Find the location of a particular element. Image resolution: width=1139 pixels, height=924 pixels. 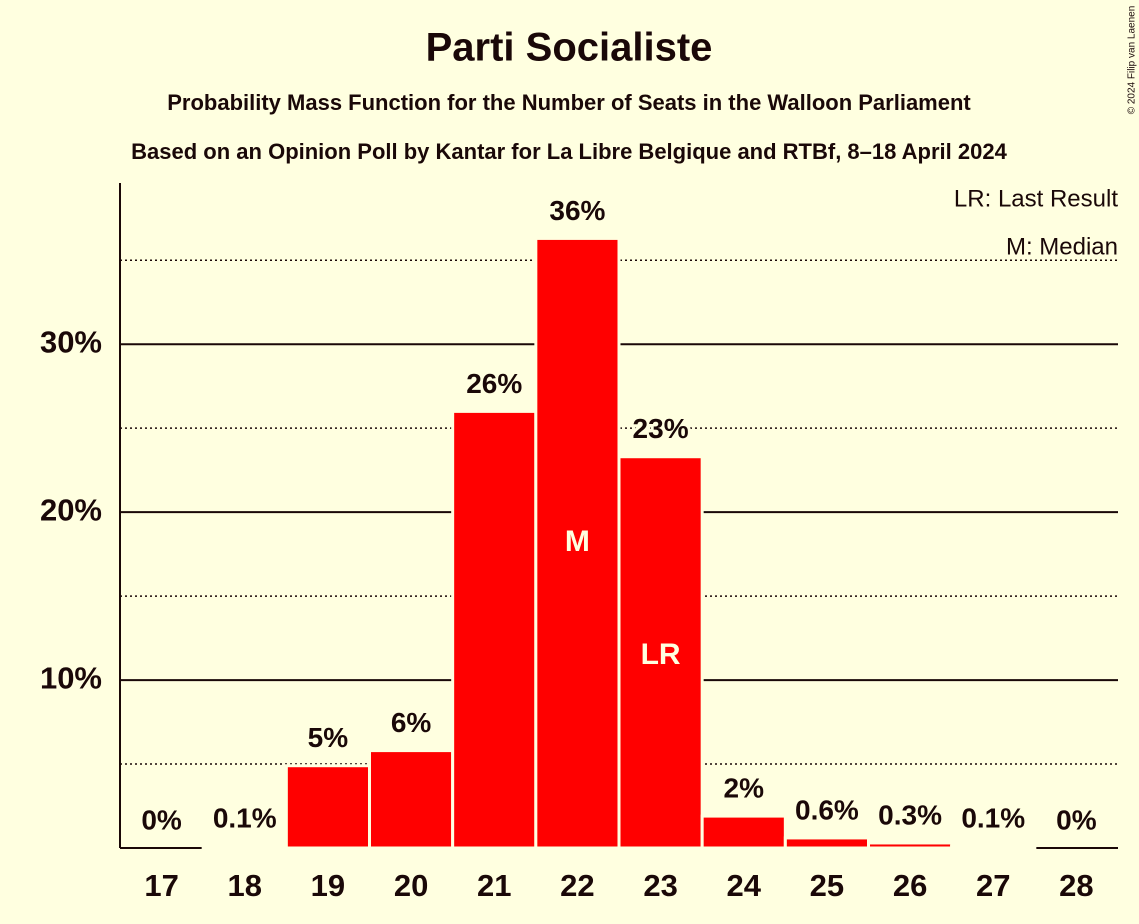

legend-entry: M: Median is located at coordinates (1062, 246).